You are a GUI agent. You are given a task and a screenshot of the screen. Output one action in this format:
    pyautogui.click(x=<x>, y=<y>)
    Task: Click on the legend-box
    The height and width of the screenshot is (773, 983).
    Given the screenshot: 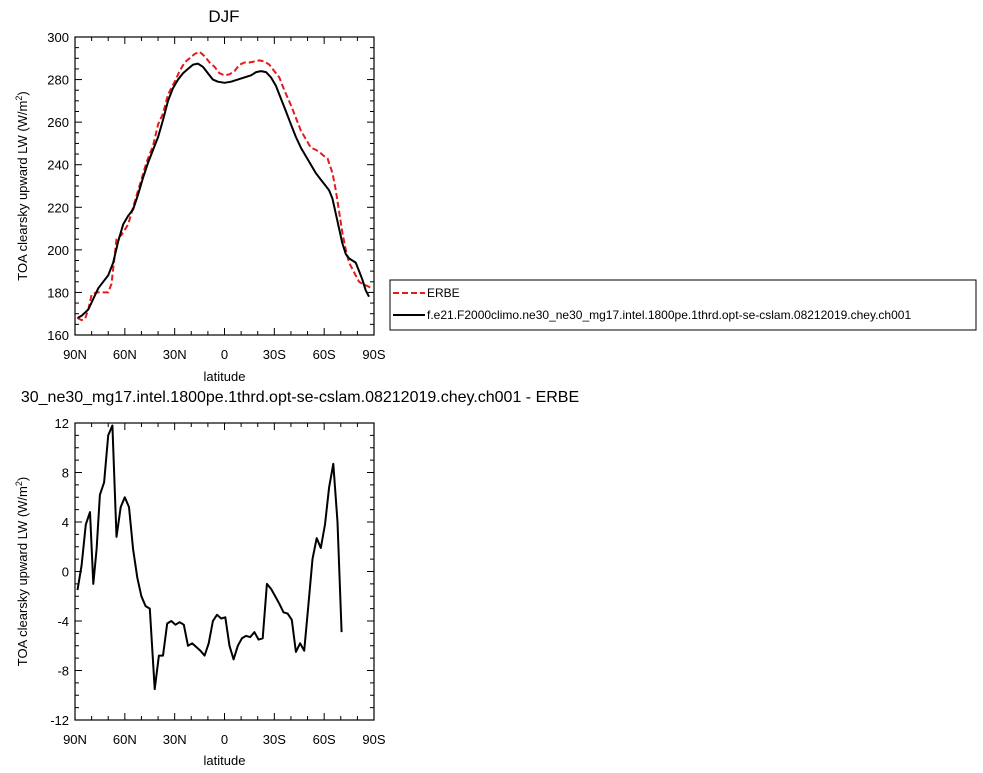 What is the action you would take?
    pyautogui.click(x=683, y=305)
    